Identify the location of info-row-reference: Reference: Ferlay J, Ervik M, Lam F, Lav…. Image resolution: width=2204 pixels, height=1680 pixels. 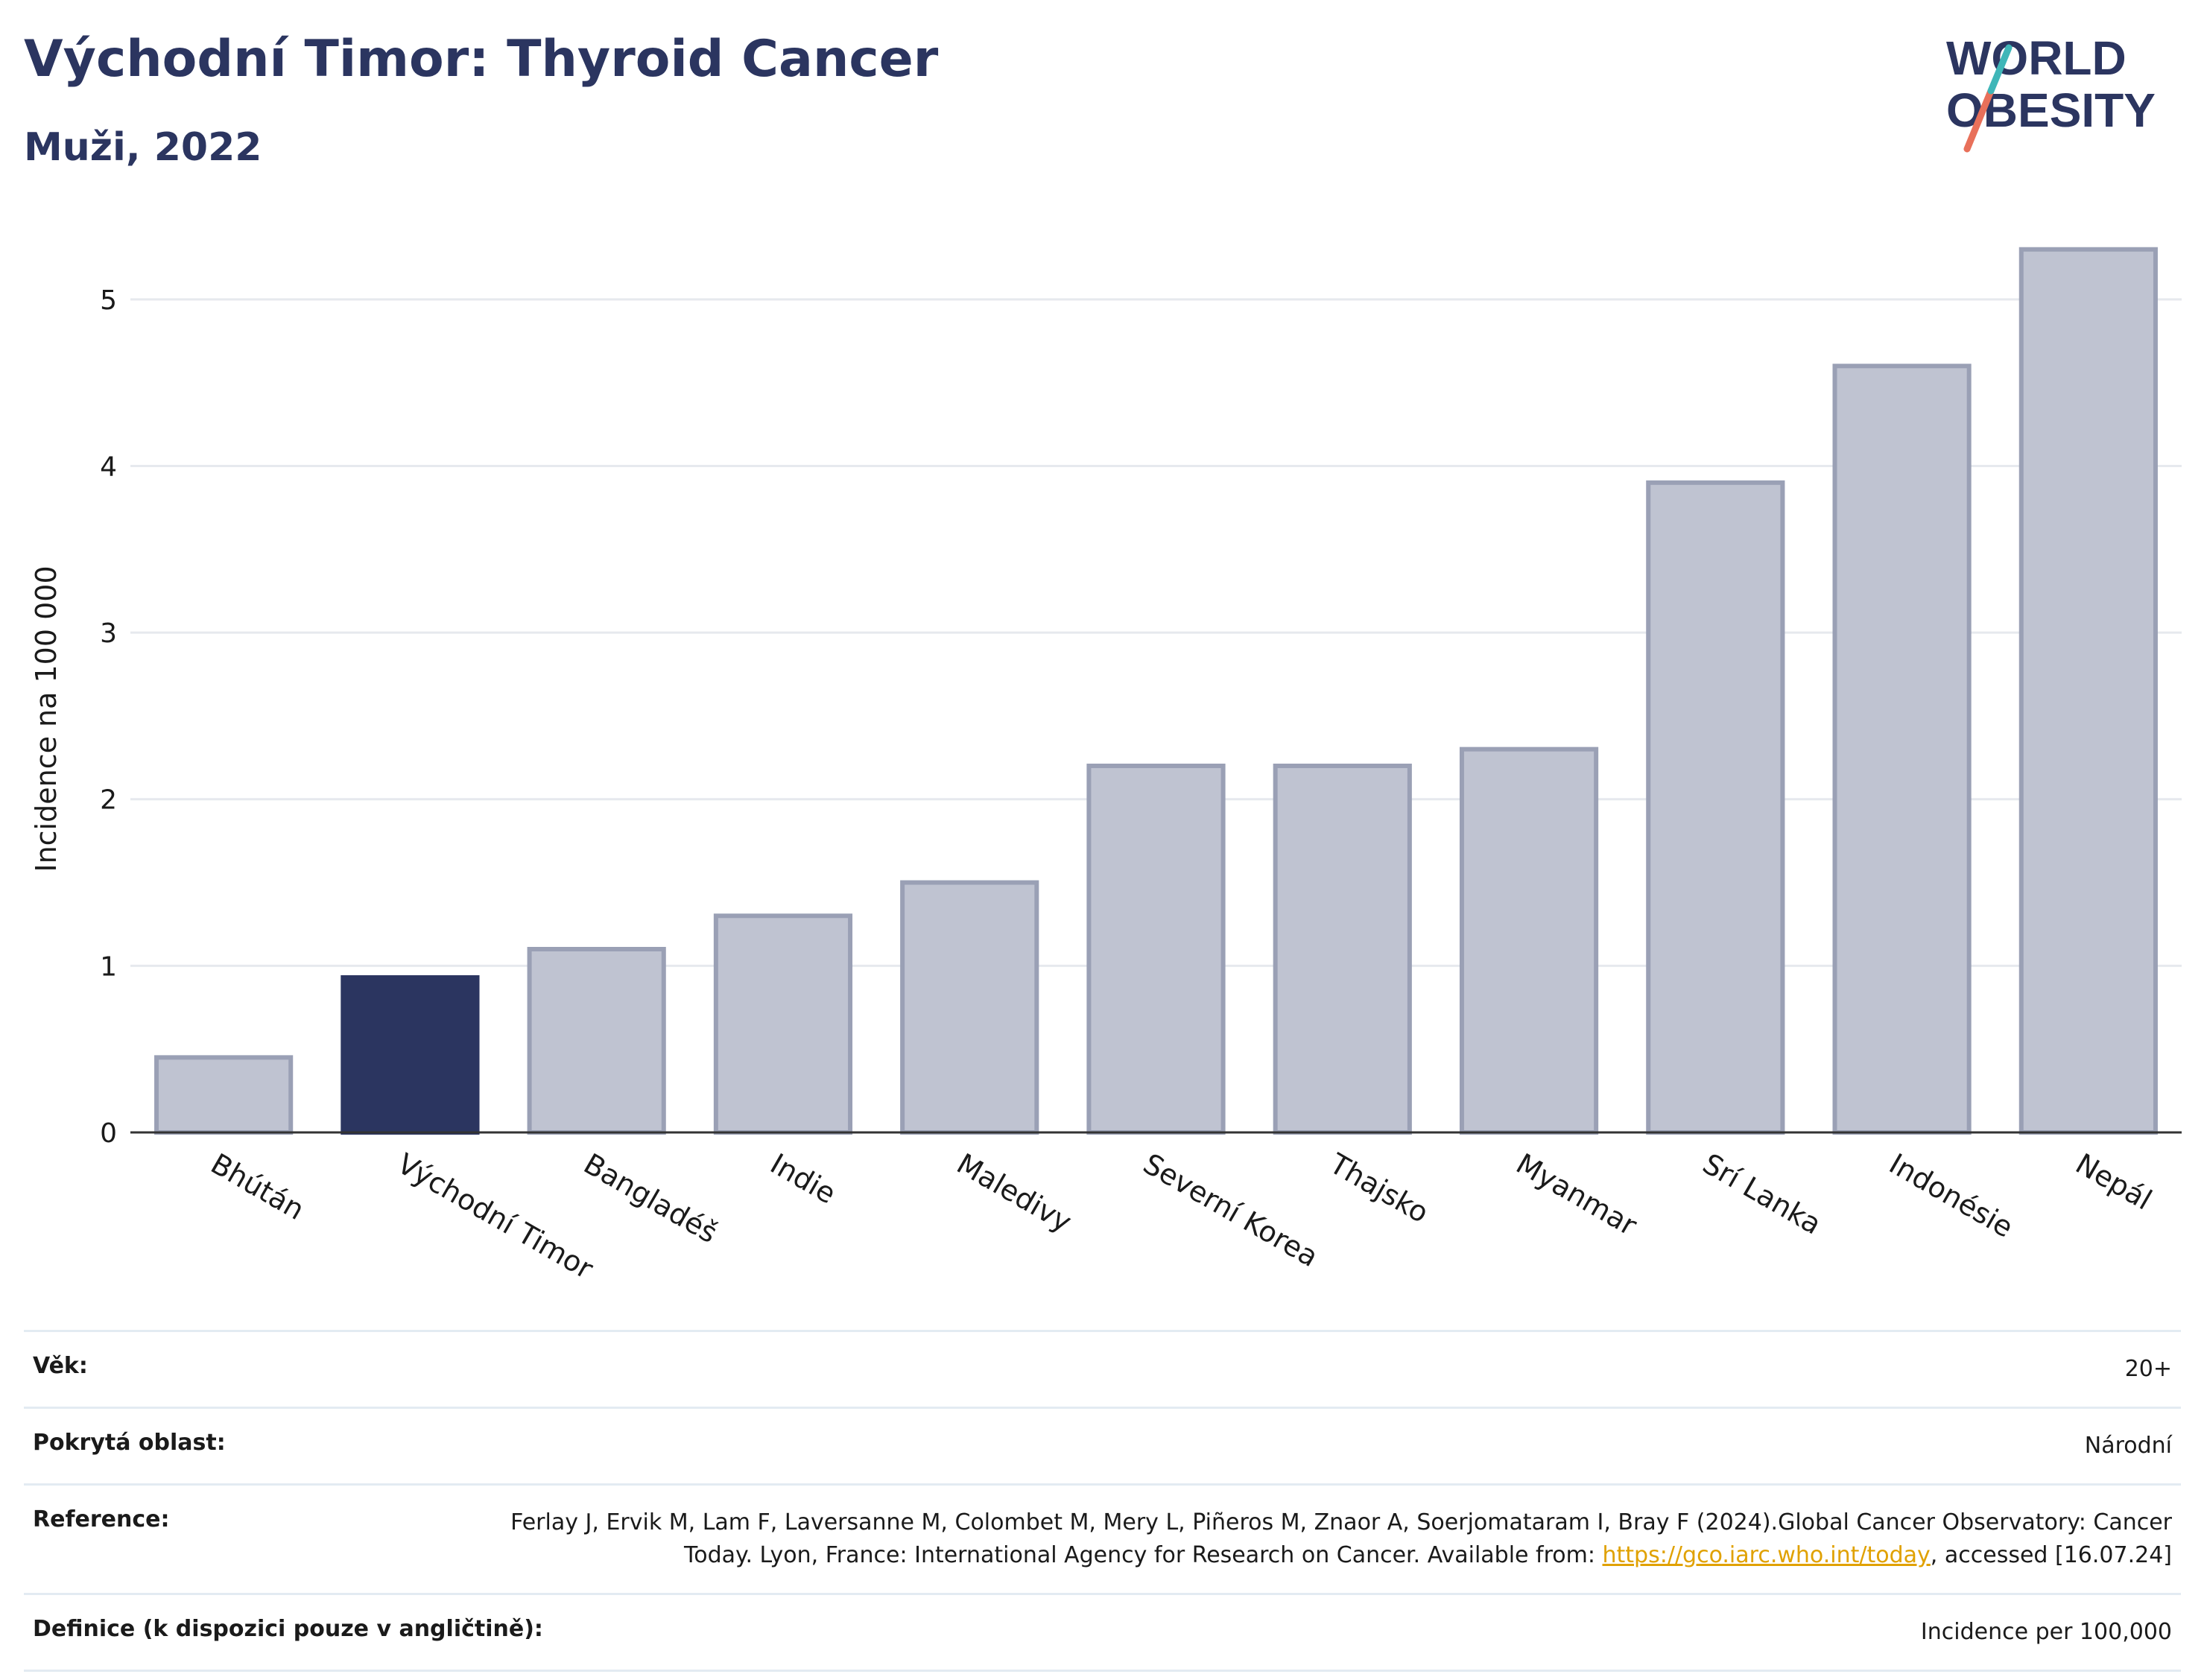
(1102, 1538).